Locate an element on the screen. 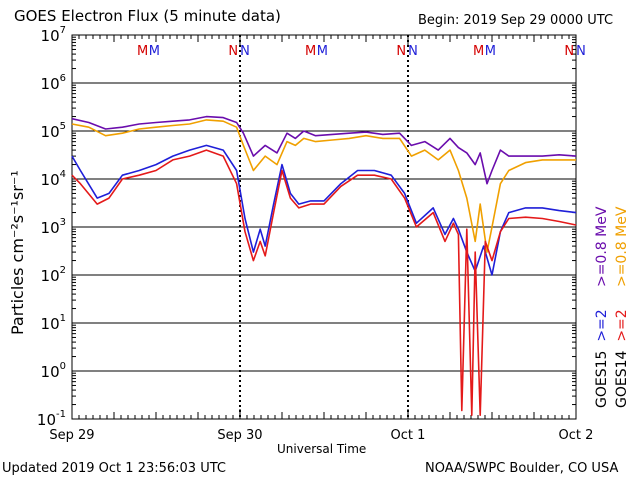 The width and height of the screenshot is (640, 480). y-tick-label: 10⁴ is located at coordinates (53, 179).